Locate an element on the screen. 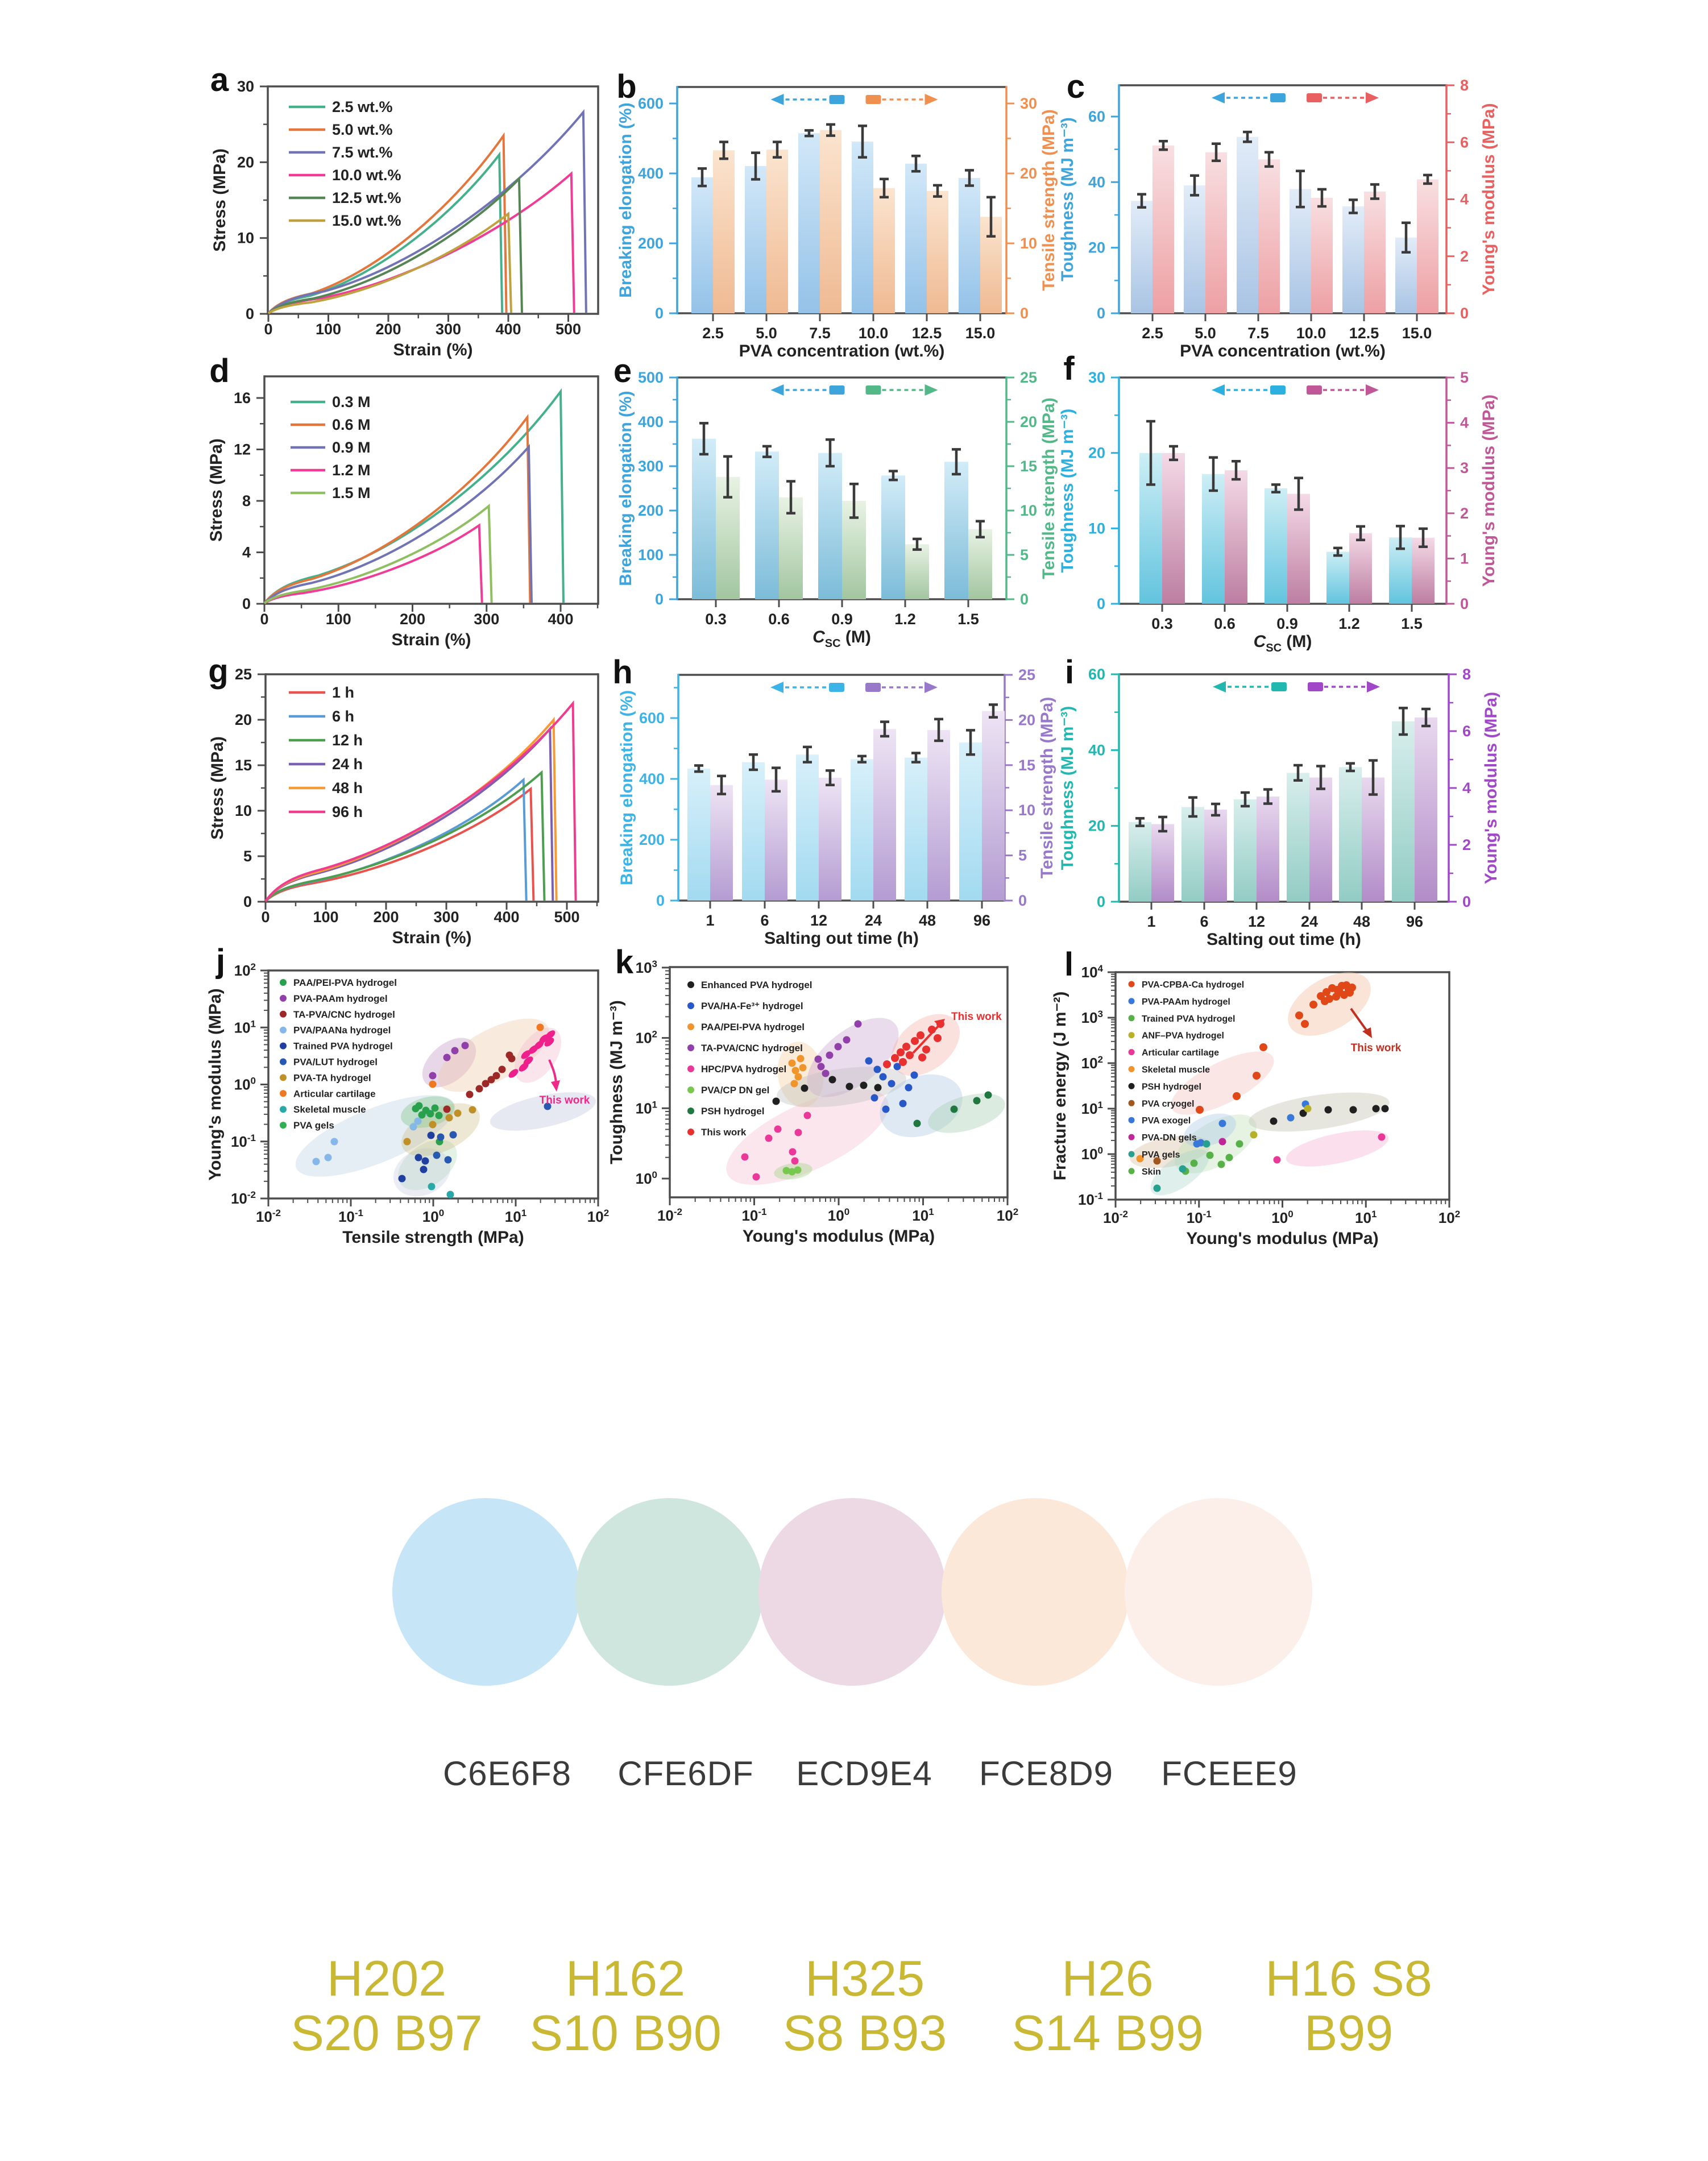 The height and width of the screenshot is (2161, 1708). svg-text: PVA concentration (wt.%) is located at coordinates (842, 351).